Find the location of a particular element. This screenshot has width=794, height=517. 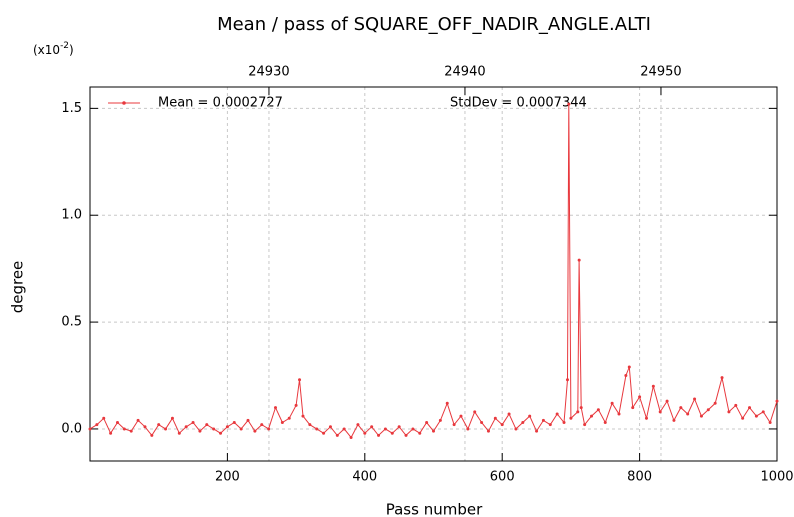

y-tick-label: 0.5 is located at coordinates (71, 322).